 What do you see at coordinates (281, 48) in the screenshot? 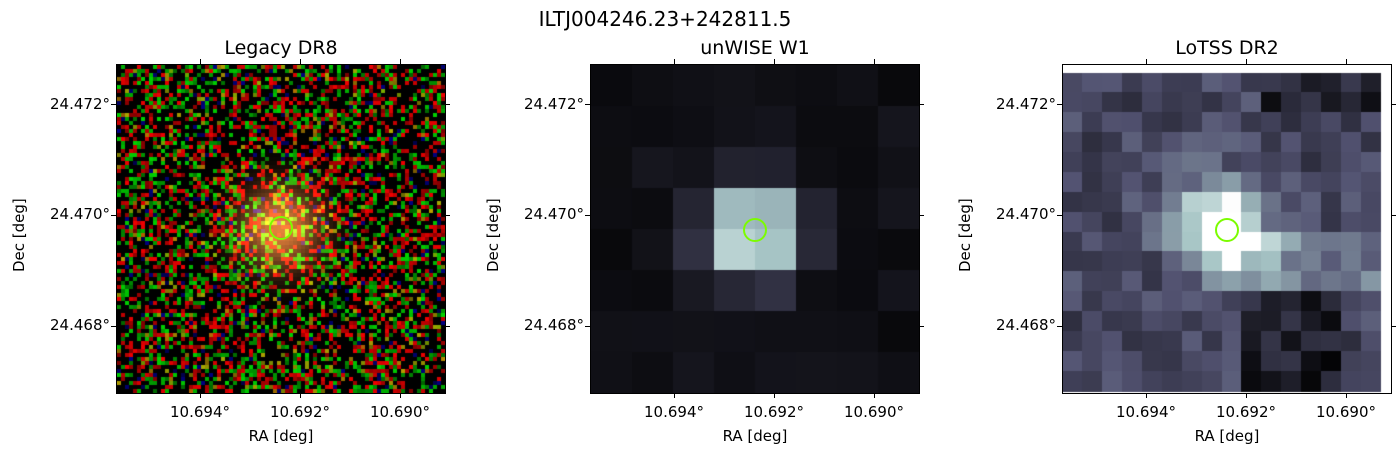
I see `panel-title: Legacy DR8` at bounding box center [281, 48].